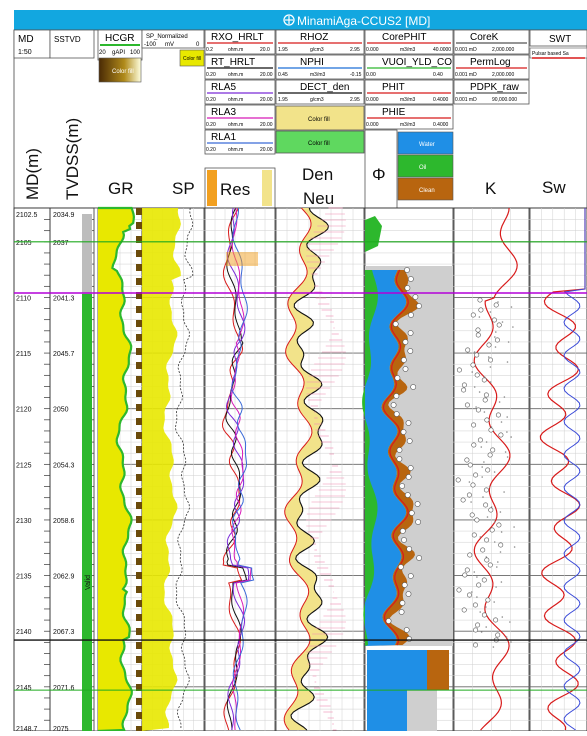  I want to click on header-tvd: SSTVD TVDSS(m), so click(72, 114).